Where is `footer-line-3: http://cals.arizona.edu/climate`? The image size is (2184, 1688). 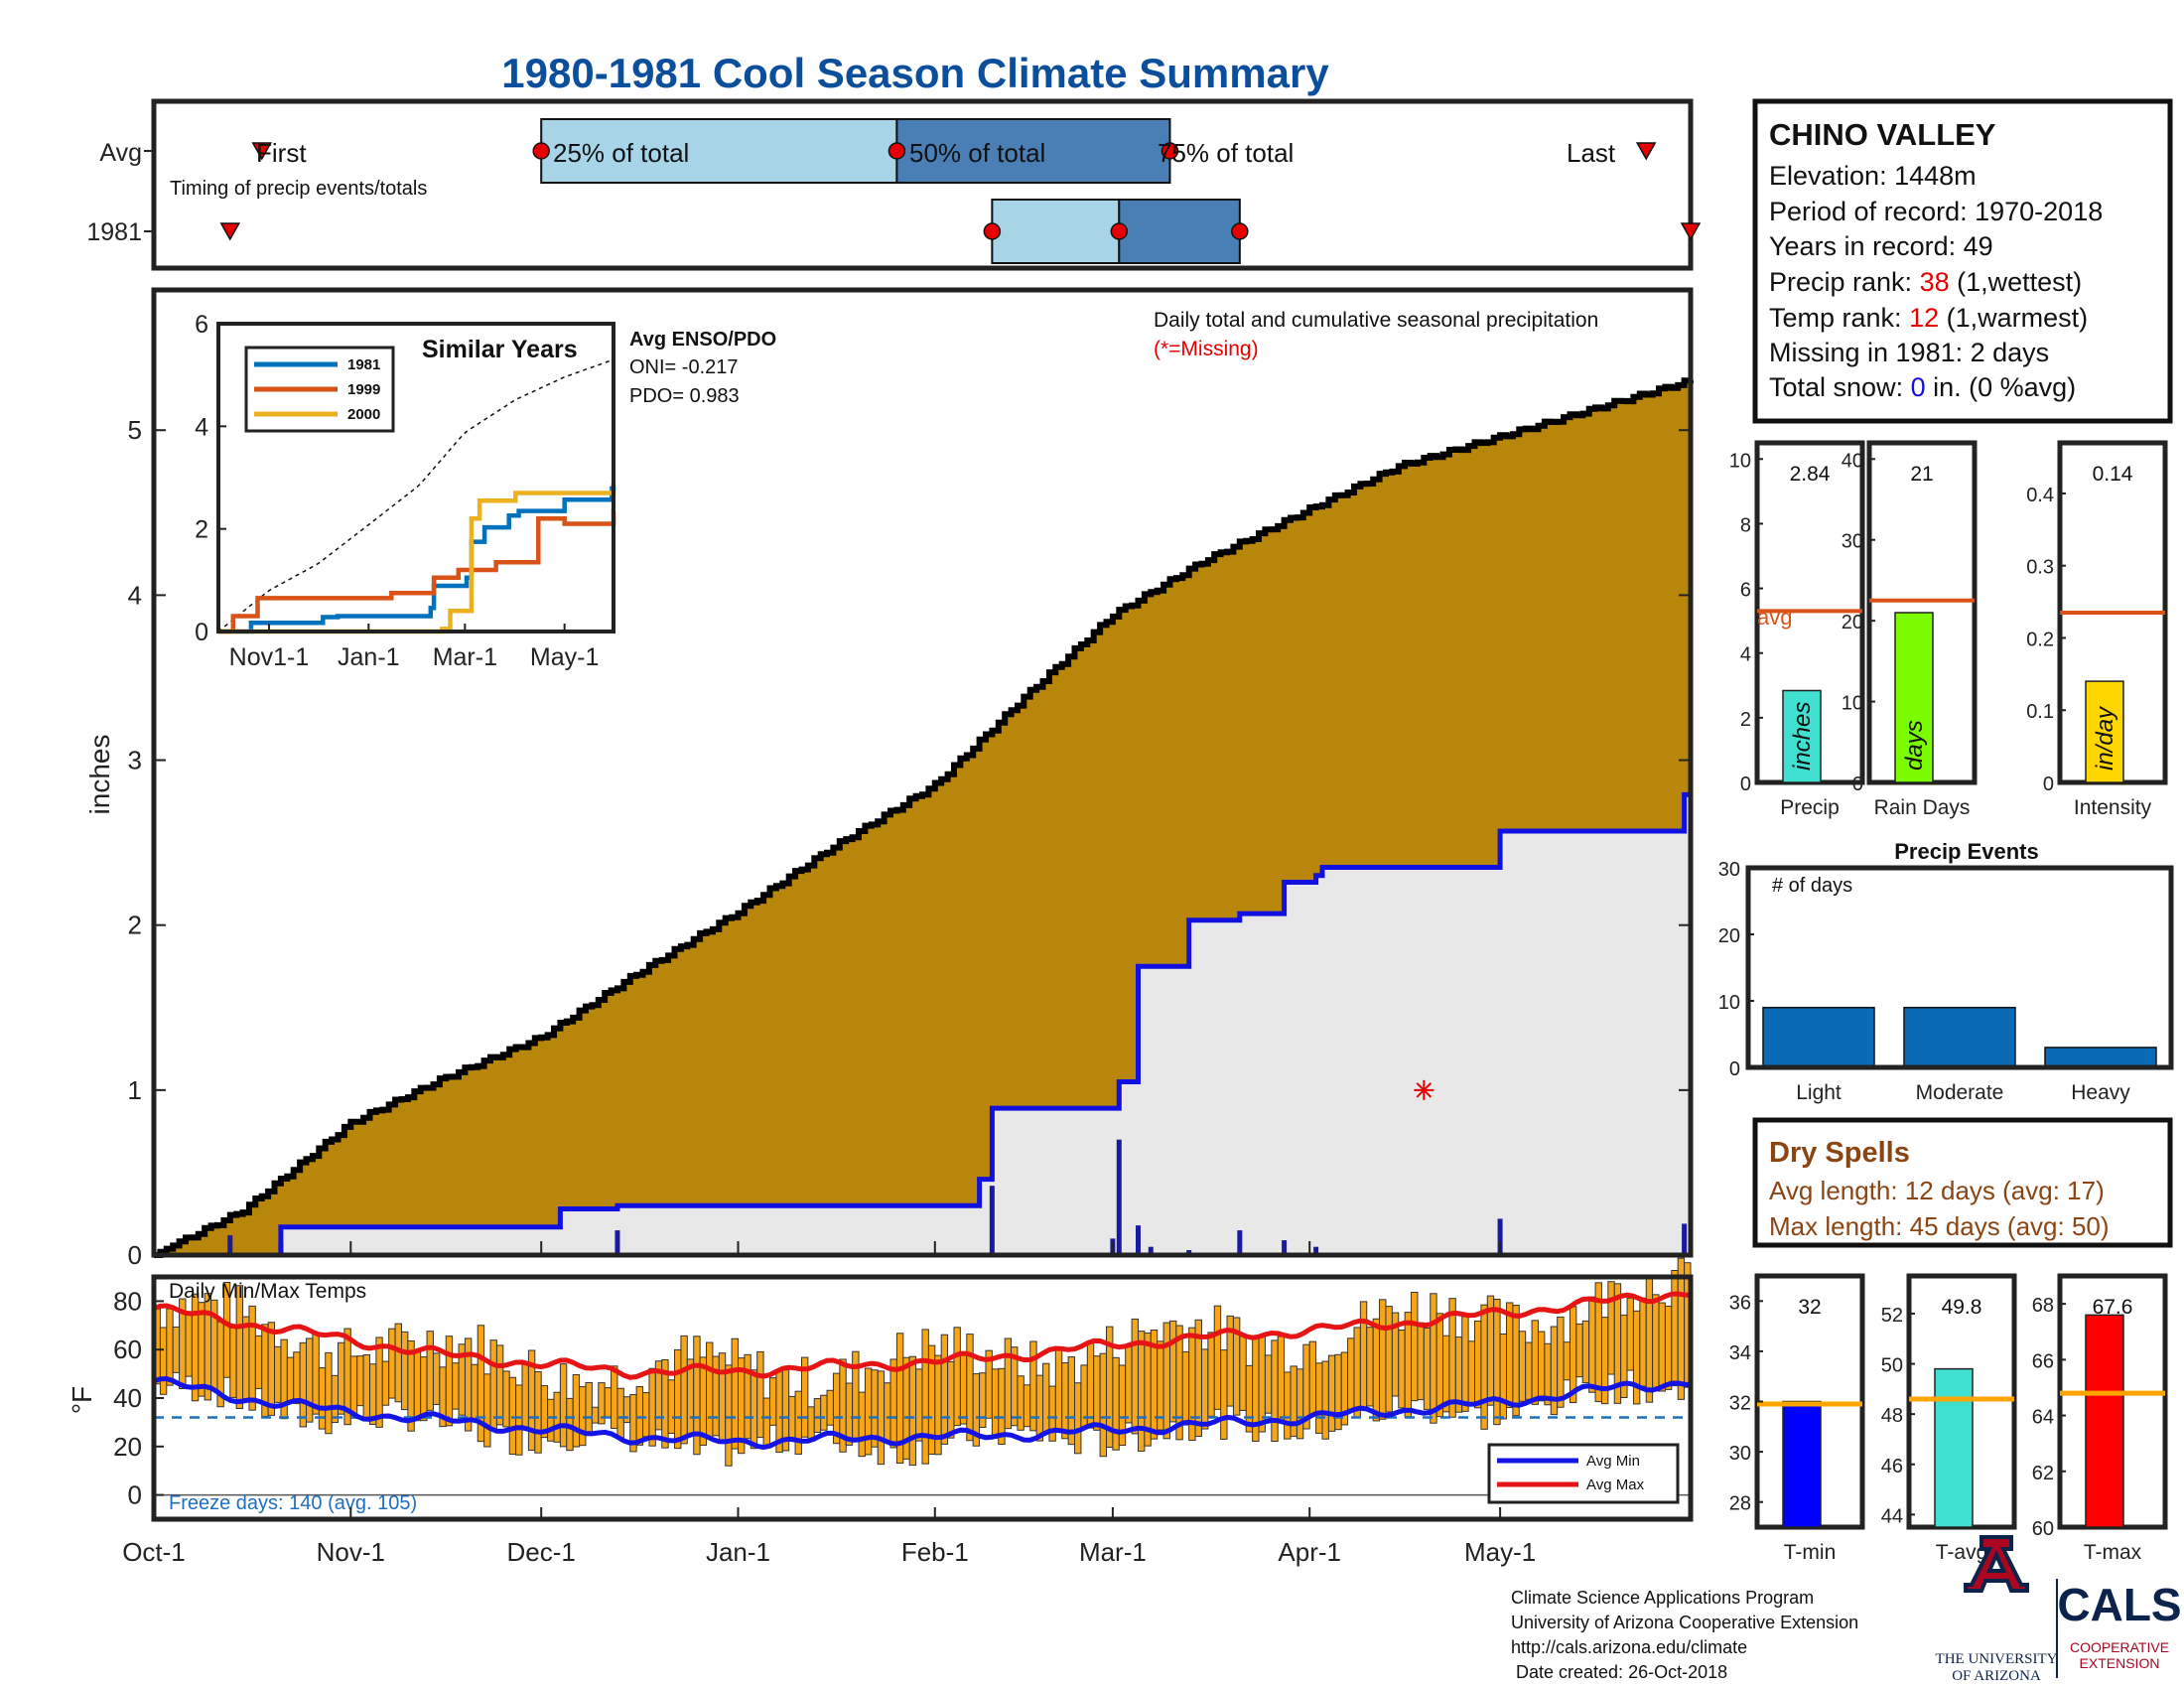 footer-line-3: http://cals.arizona.edu/climate is located at coordinates (1629, 1647).